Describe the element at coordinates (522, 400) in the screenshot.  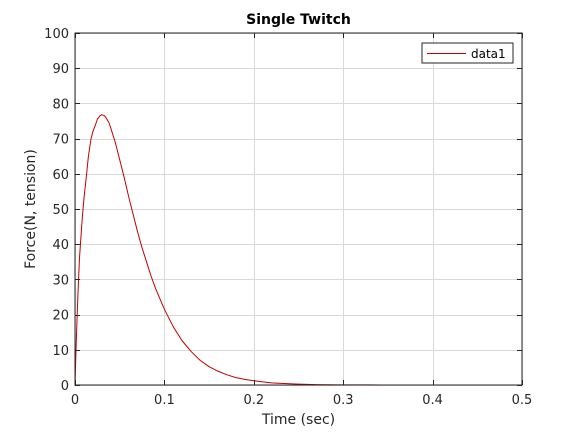
I see `x-tick-label: 0.5` at that location.